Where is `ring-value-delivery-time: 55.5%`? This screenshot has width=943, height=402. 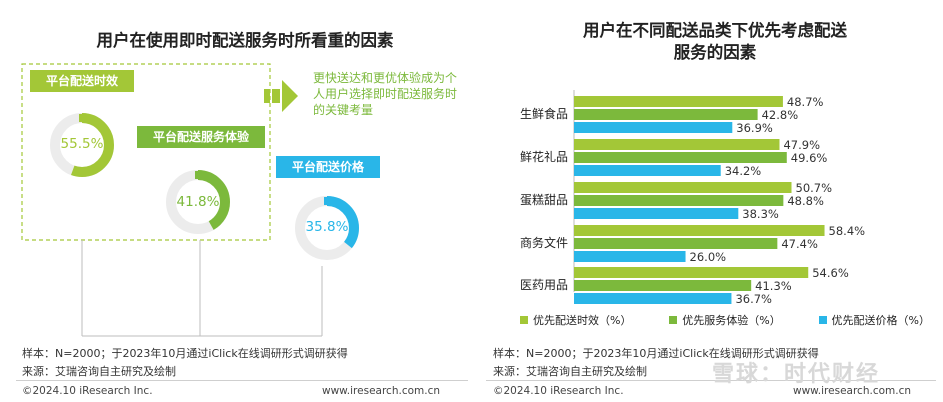 ring-value-delivery-time: 55.5% is located at coordinates (82, 144).